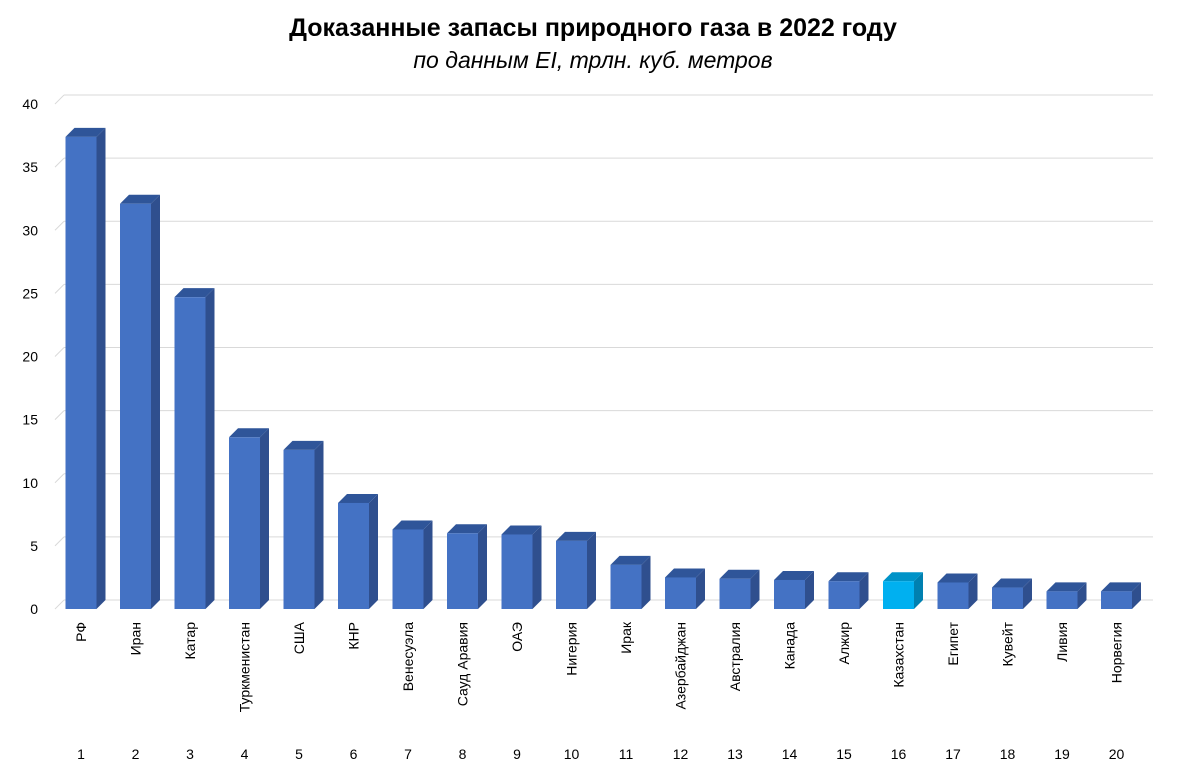  What do you see at coordinates (30, 167) in the screenshot?
I see `y-tick-label: 35` at bounding box center [30, 167].